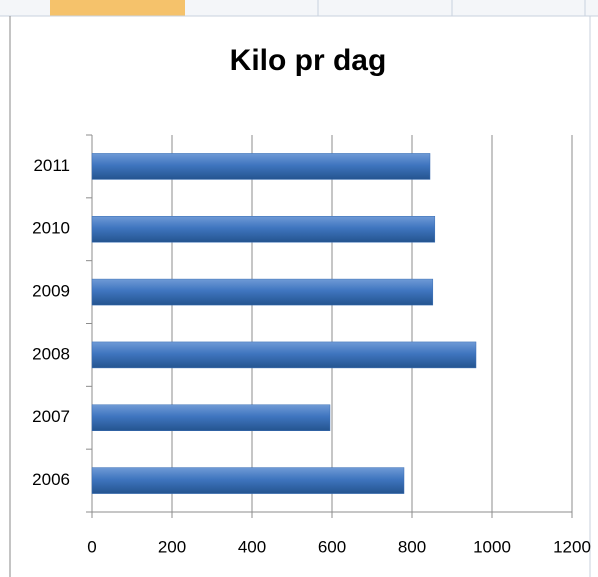 This screenshot has height=577, width=598. What do you see at coordinates (492, 546) in the screenshot?
I see `x-tick-label: 1000` at bounding box center [492, 546].